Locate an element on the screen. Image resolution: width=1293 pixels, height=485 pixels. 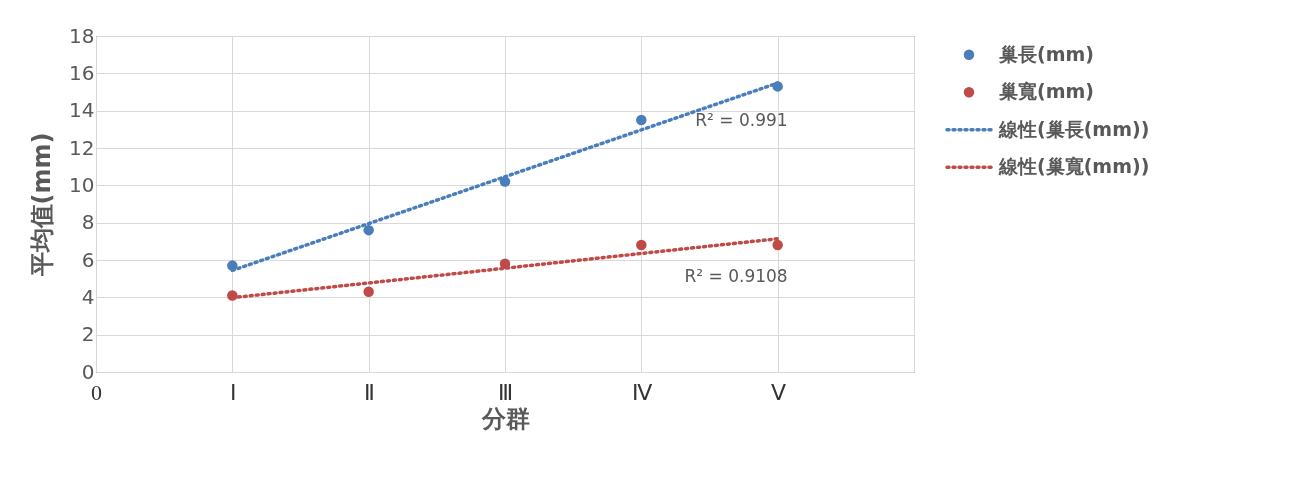
y-tick-label: 8 is located at coordinates (88, 222).